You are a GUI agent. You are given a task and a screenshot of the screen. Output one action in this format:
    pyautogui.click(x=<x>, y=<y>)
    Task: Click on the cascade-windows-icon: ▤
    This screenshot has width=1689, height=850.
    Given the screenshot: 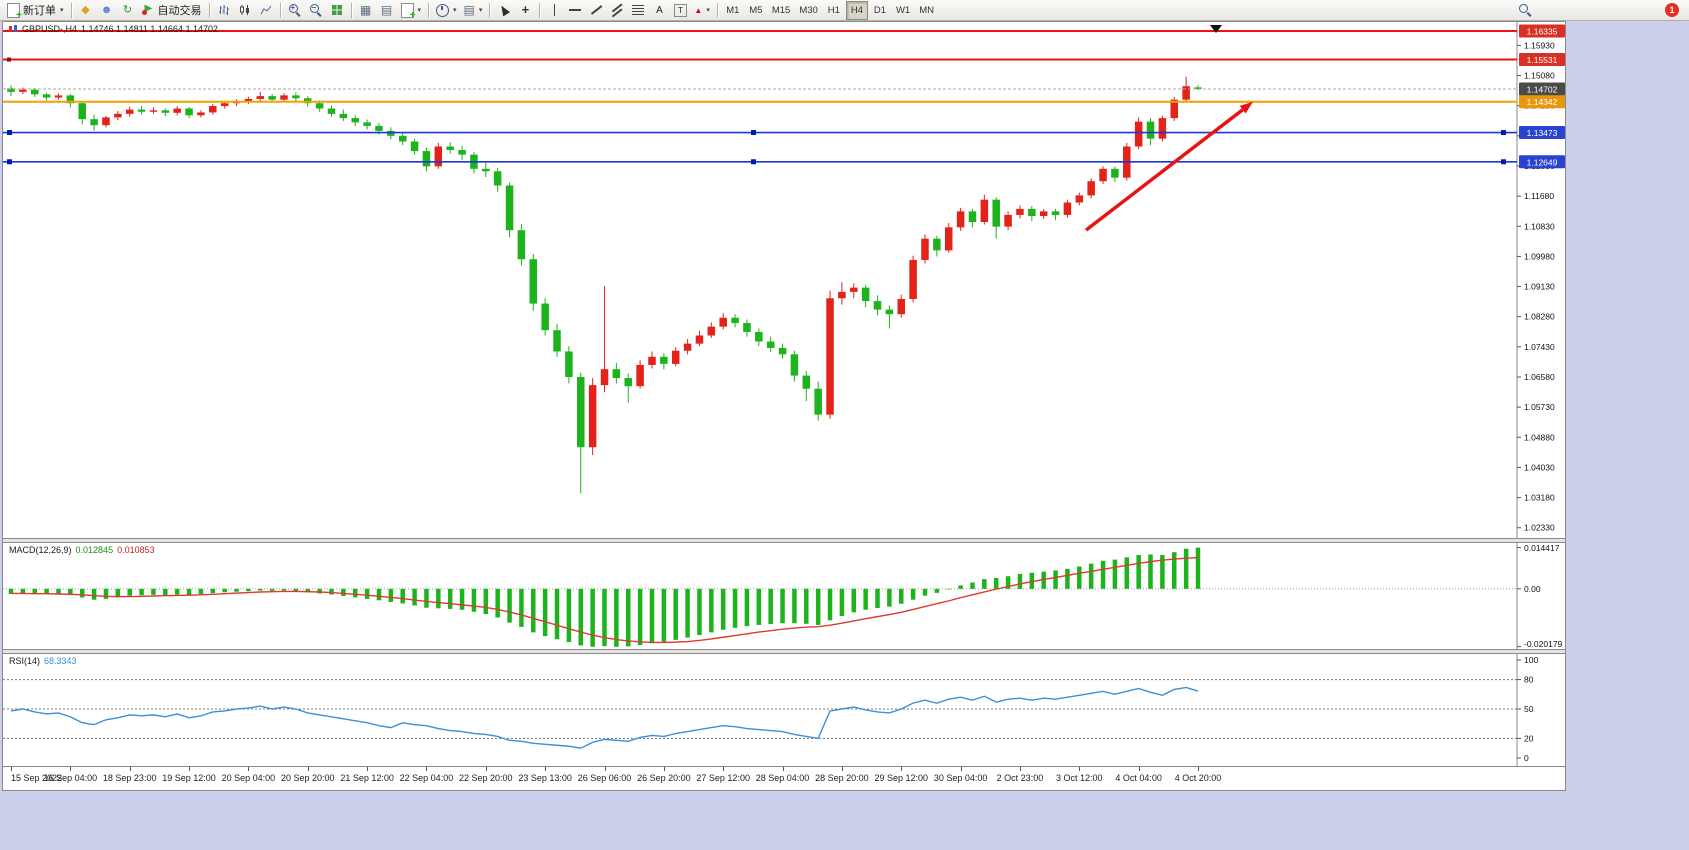 What is the action you would take?
    pyautogui.click(x=386, y=10)
    